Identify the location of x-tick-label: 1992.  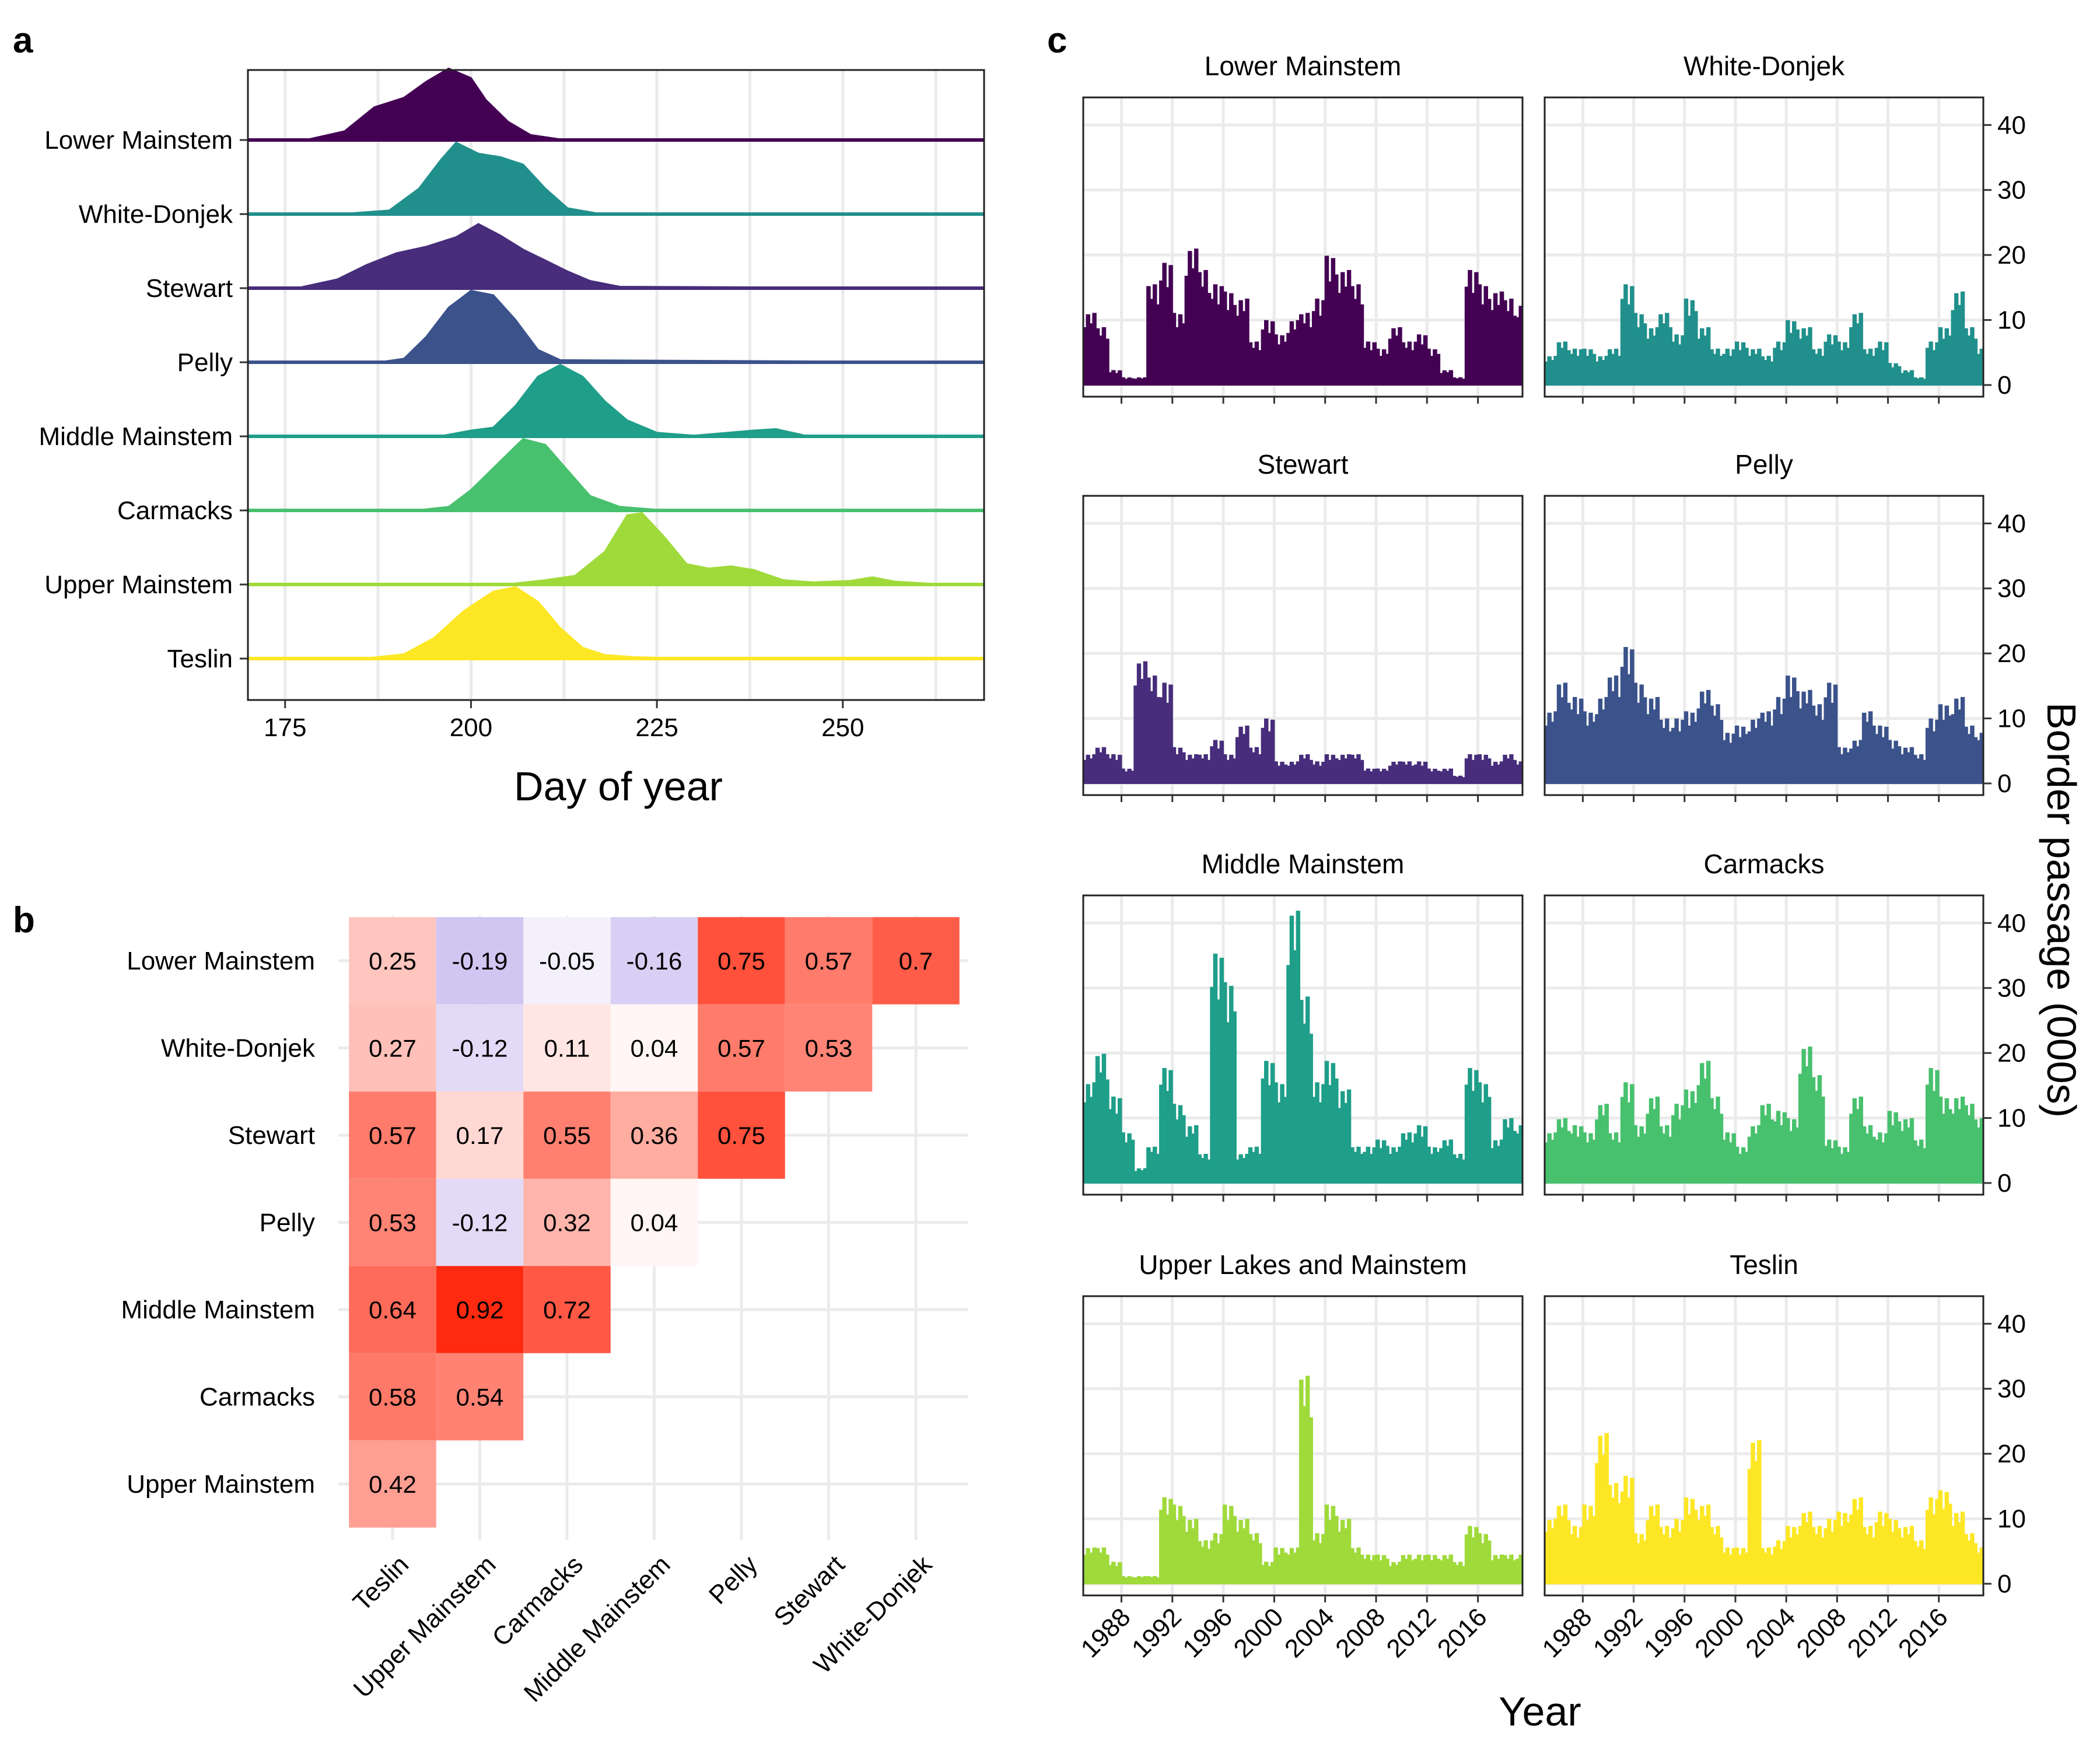
(1156, 1632).